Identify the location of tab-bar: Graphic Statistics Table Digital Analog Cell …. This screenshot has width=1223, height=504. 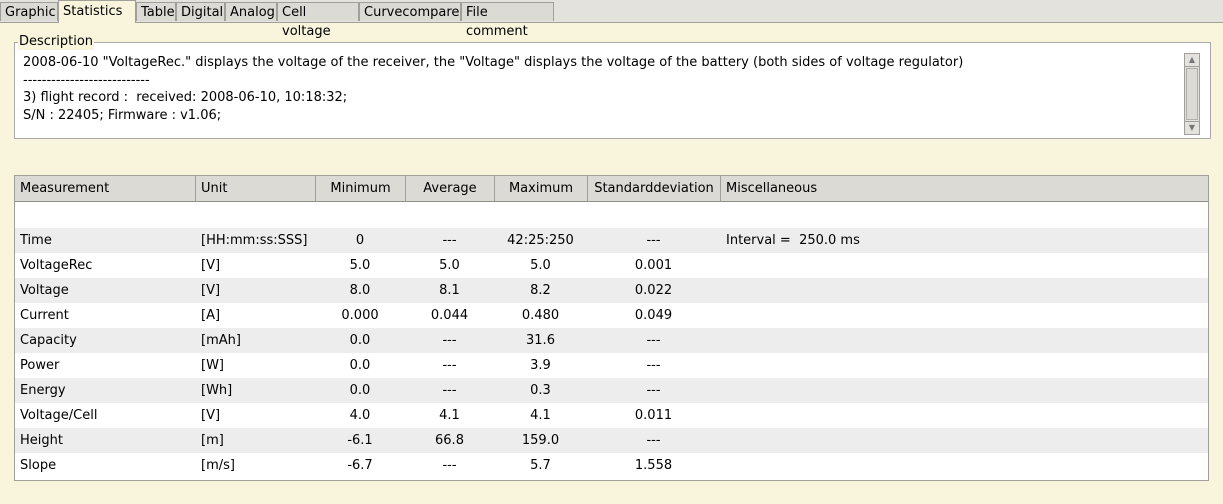
(611, 19).